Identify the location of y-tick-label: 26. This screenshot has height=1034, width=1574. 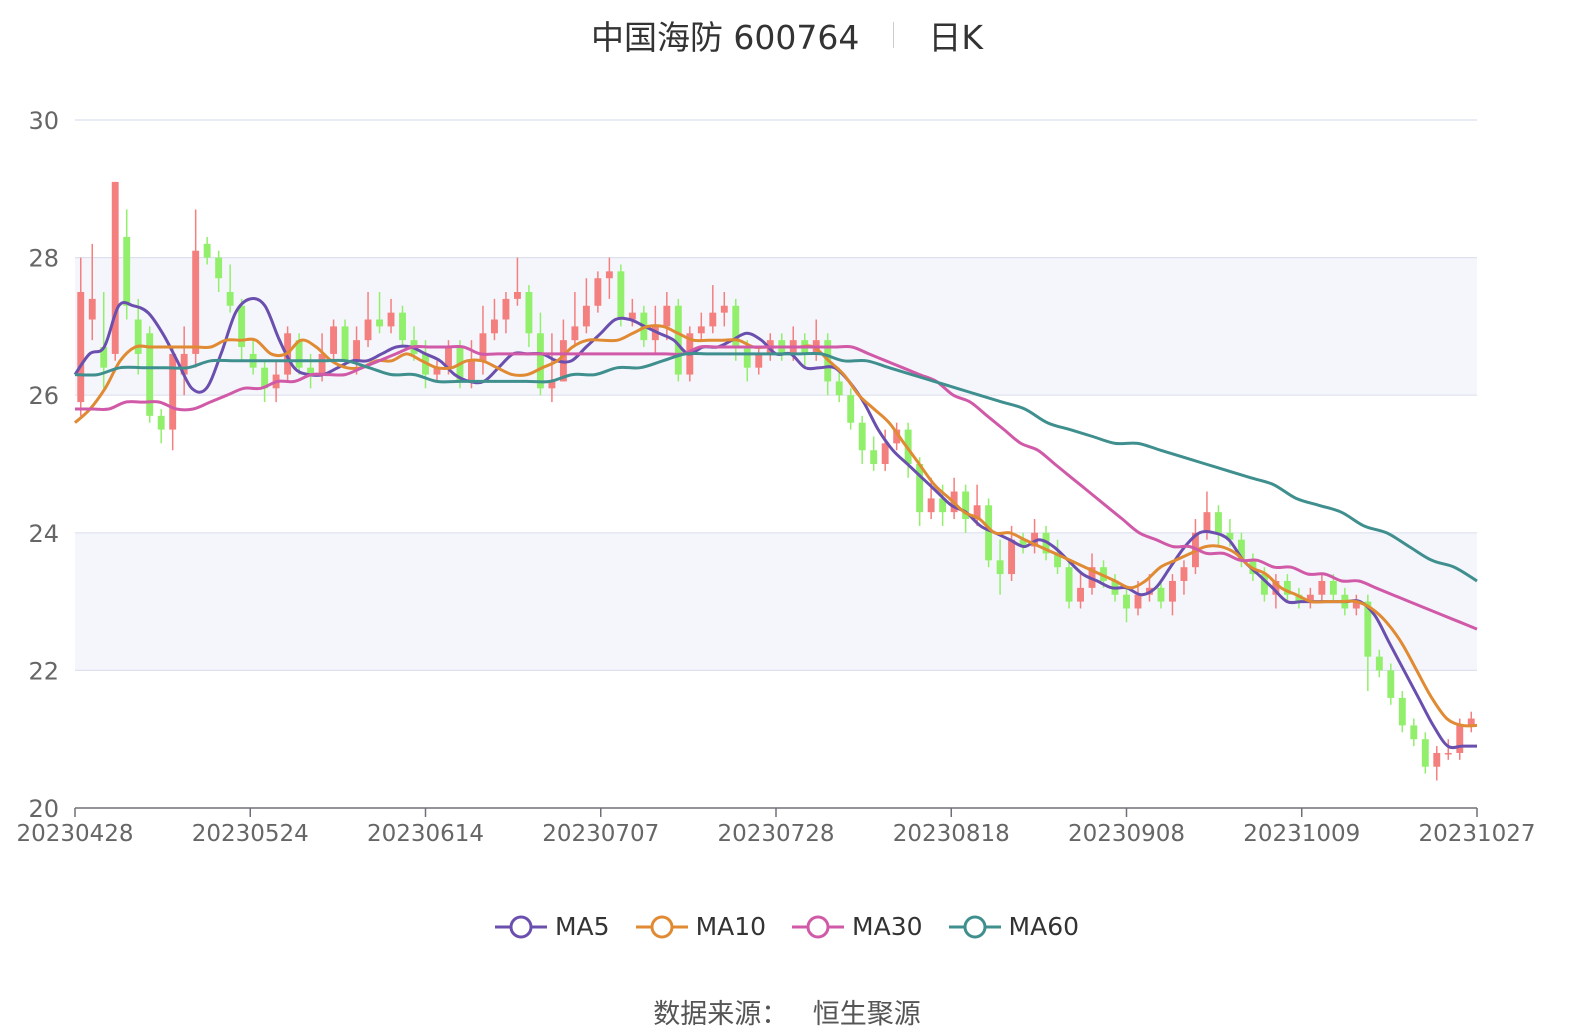
(43, 396).